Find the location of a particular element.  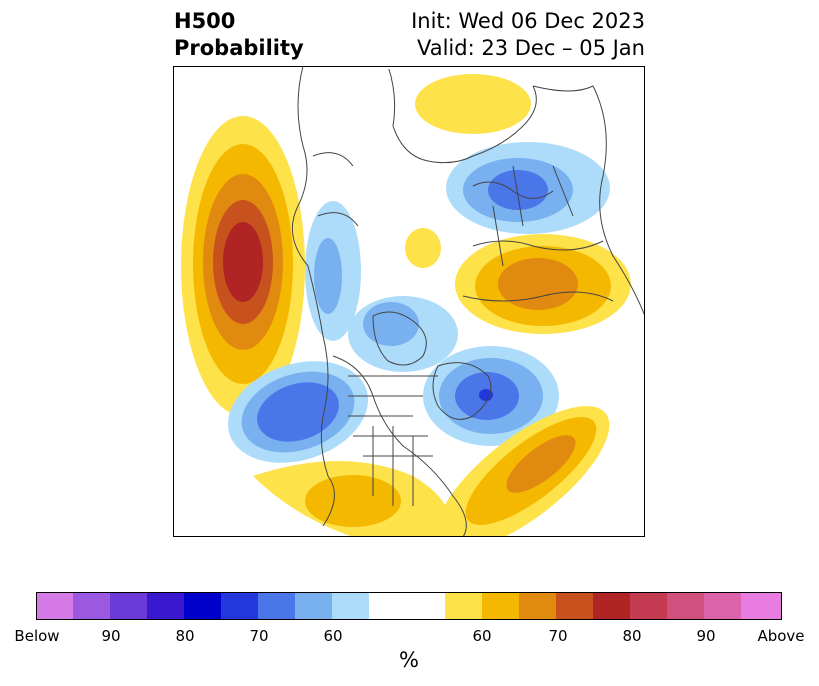

colorbar-unit: % is located at coordinates (409, 660).